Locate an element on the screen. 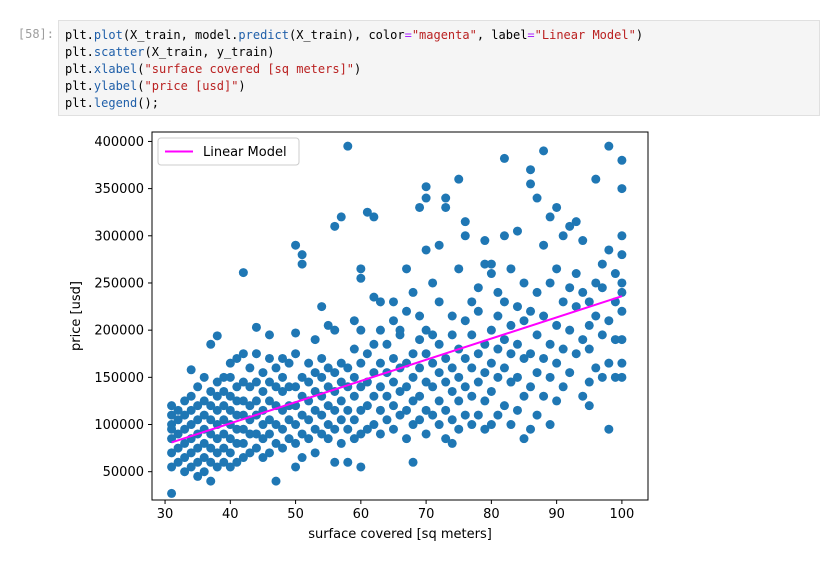 The width and height of the screenshot is (821, 574). x-axis-label: surface covered [sq meters] is located at coordinates (400, 534).